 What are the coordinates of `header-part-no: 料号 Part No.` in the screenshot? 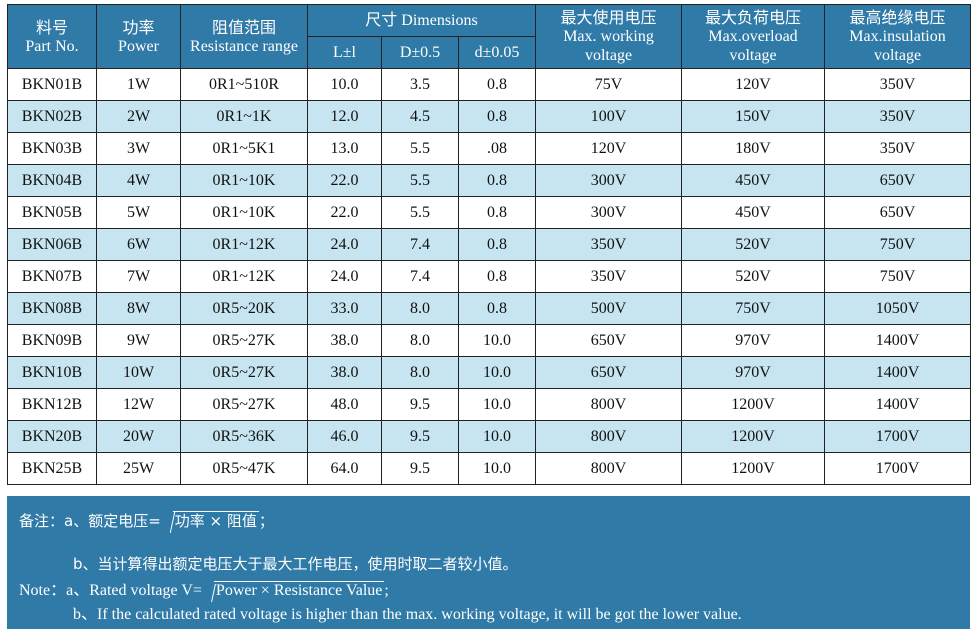 It's located at (52, 36).